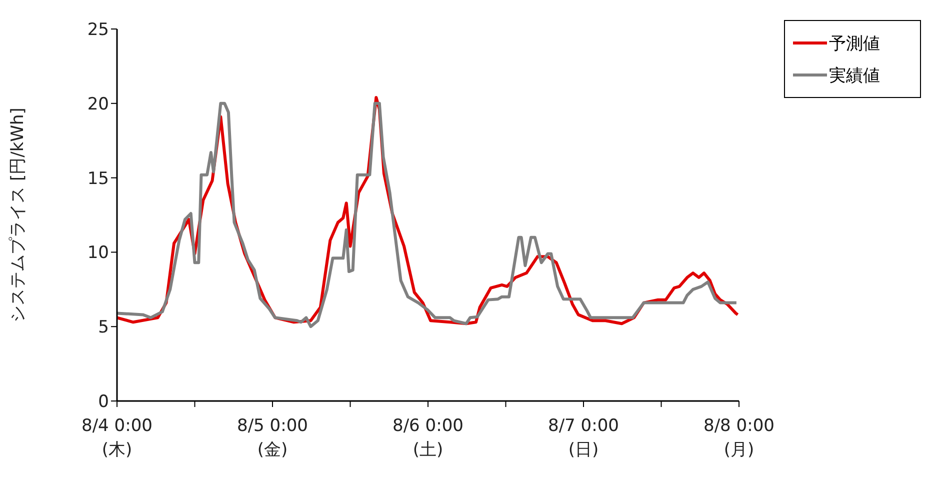  What do you see at coordinates (103, 328) in the screenshot?
I see `y-tick-label: 5` at bounding box center [103, 328].